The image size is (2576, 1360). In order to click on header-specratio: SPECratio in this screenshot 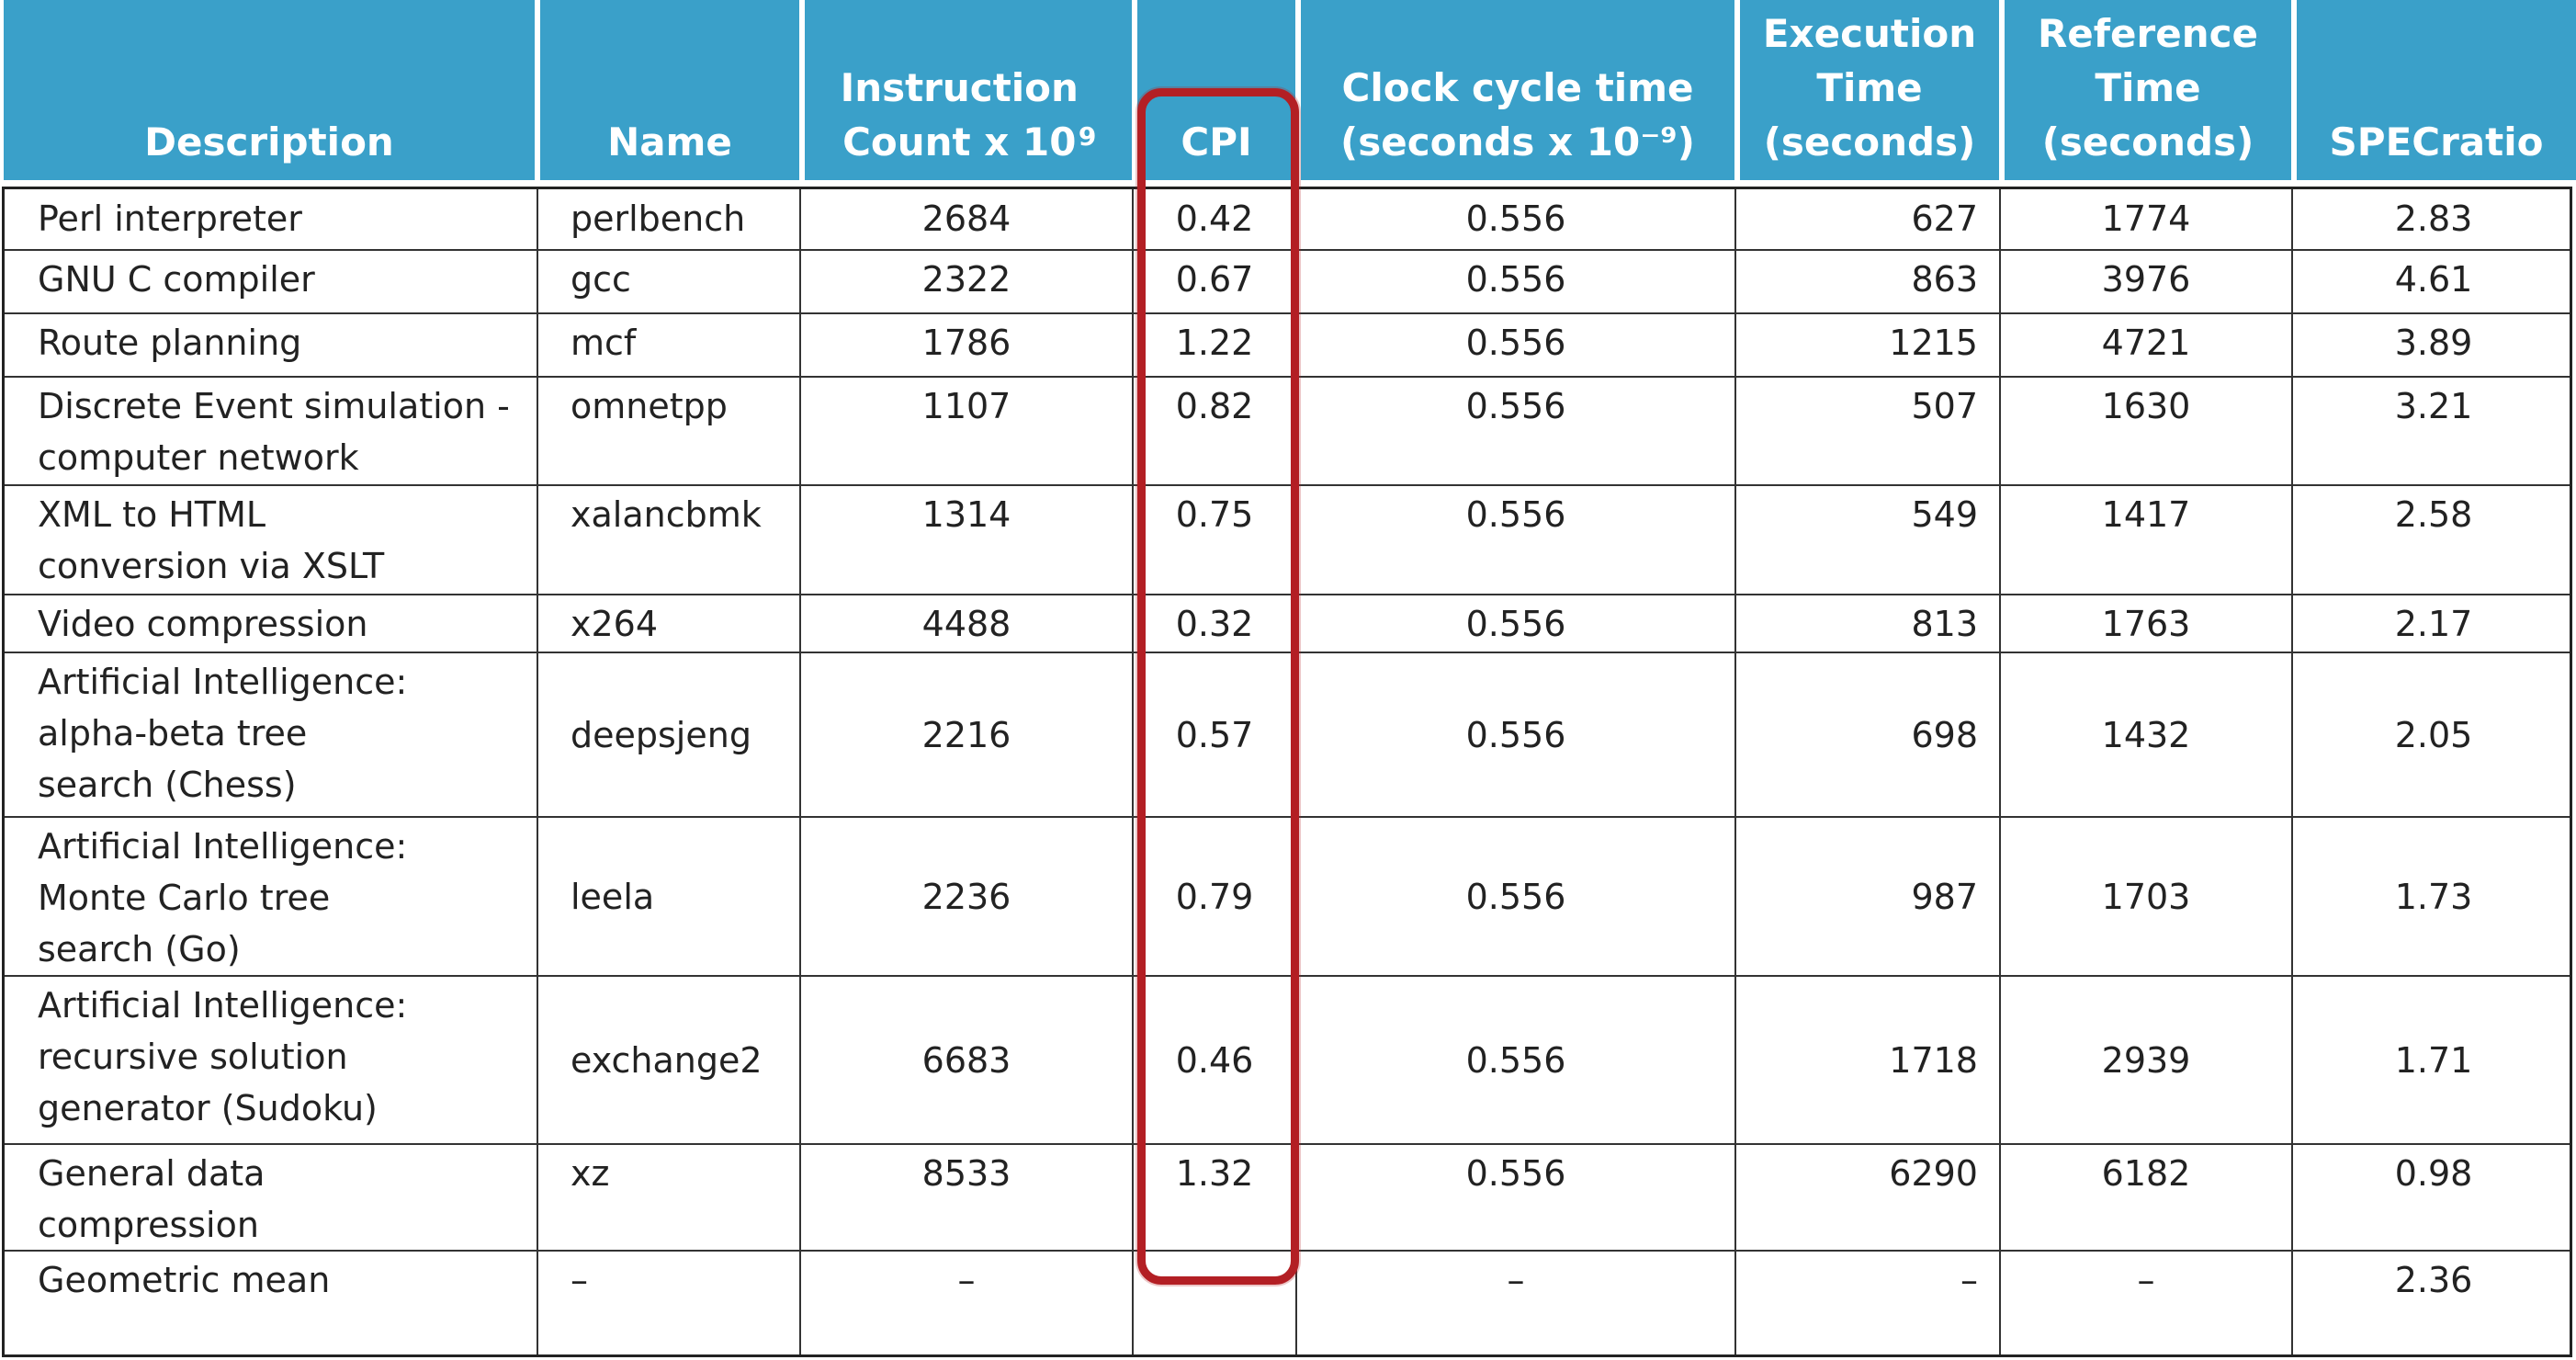, I will do `click(2436, 90)`.